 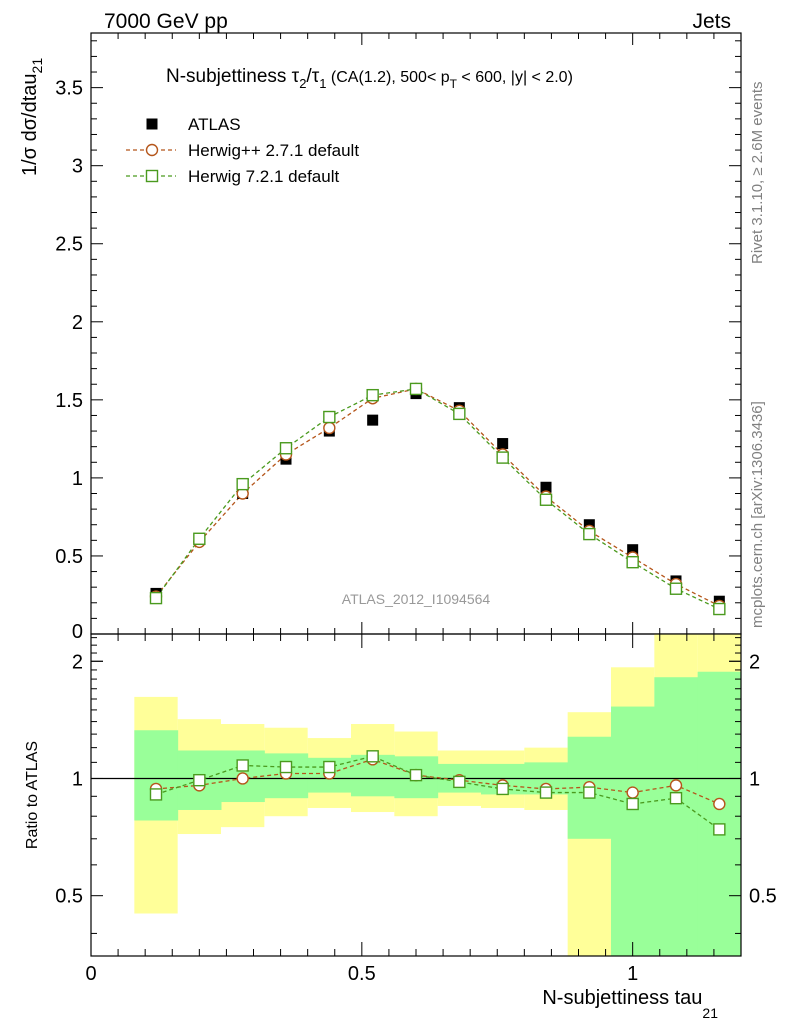 I want to click on ratio-y-tick-label-left: 0.5, so click(x=69, y=897).